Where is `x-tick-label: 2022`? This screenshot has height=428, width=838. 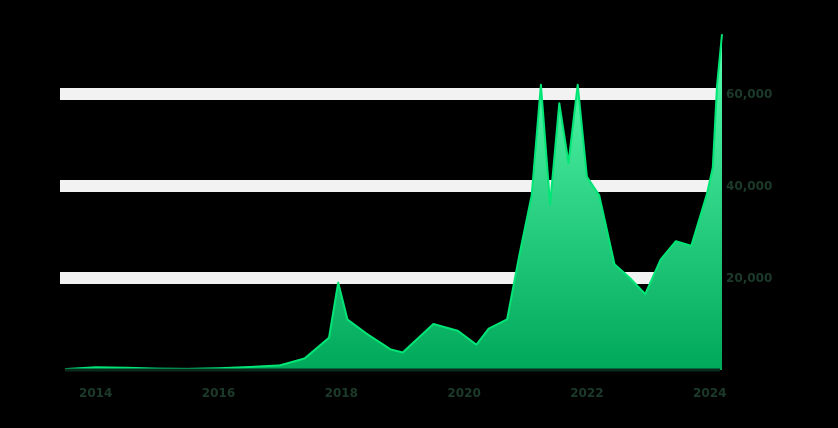 x-tick-label: 2022 is located at coordinates (586, 393).